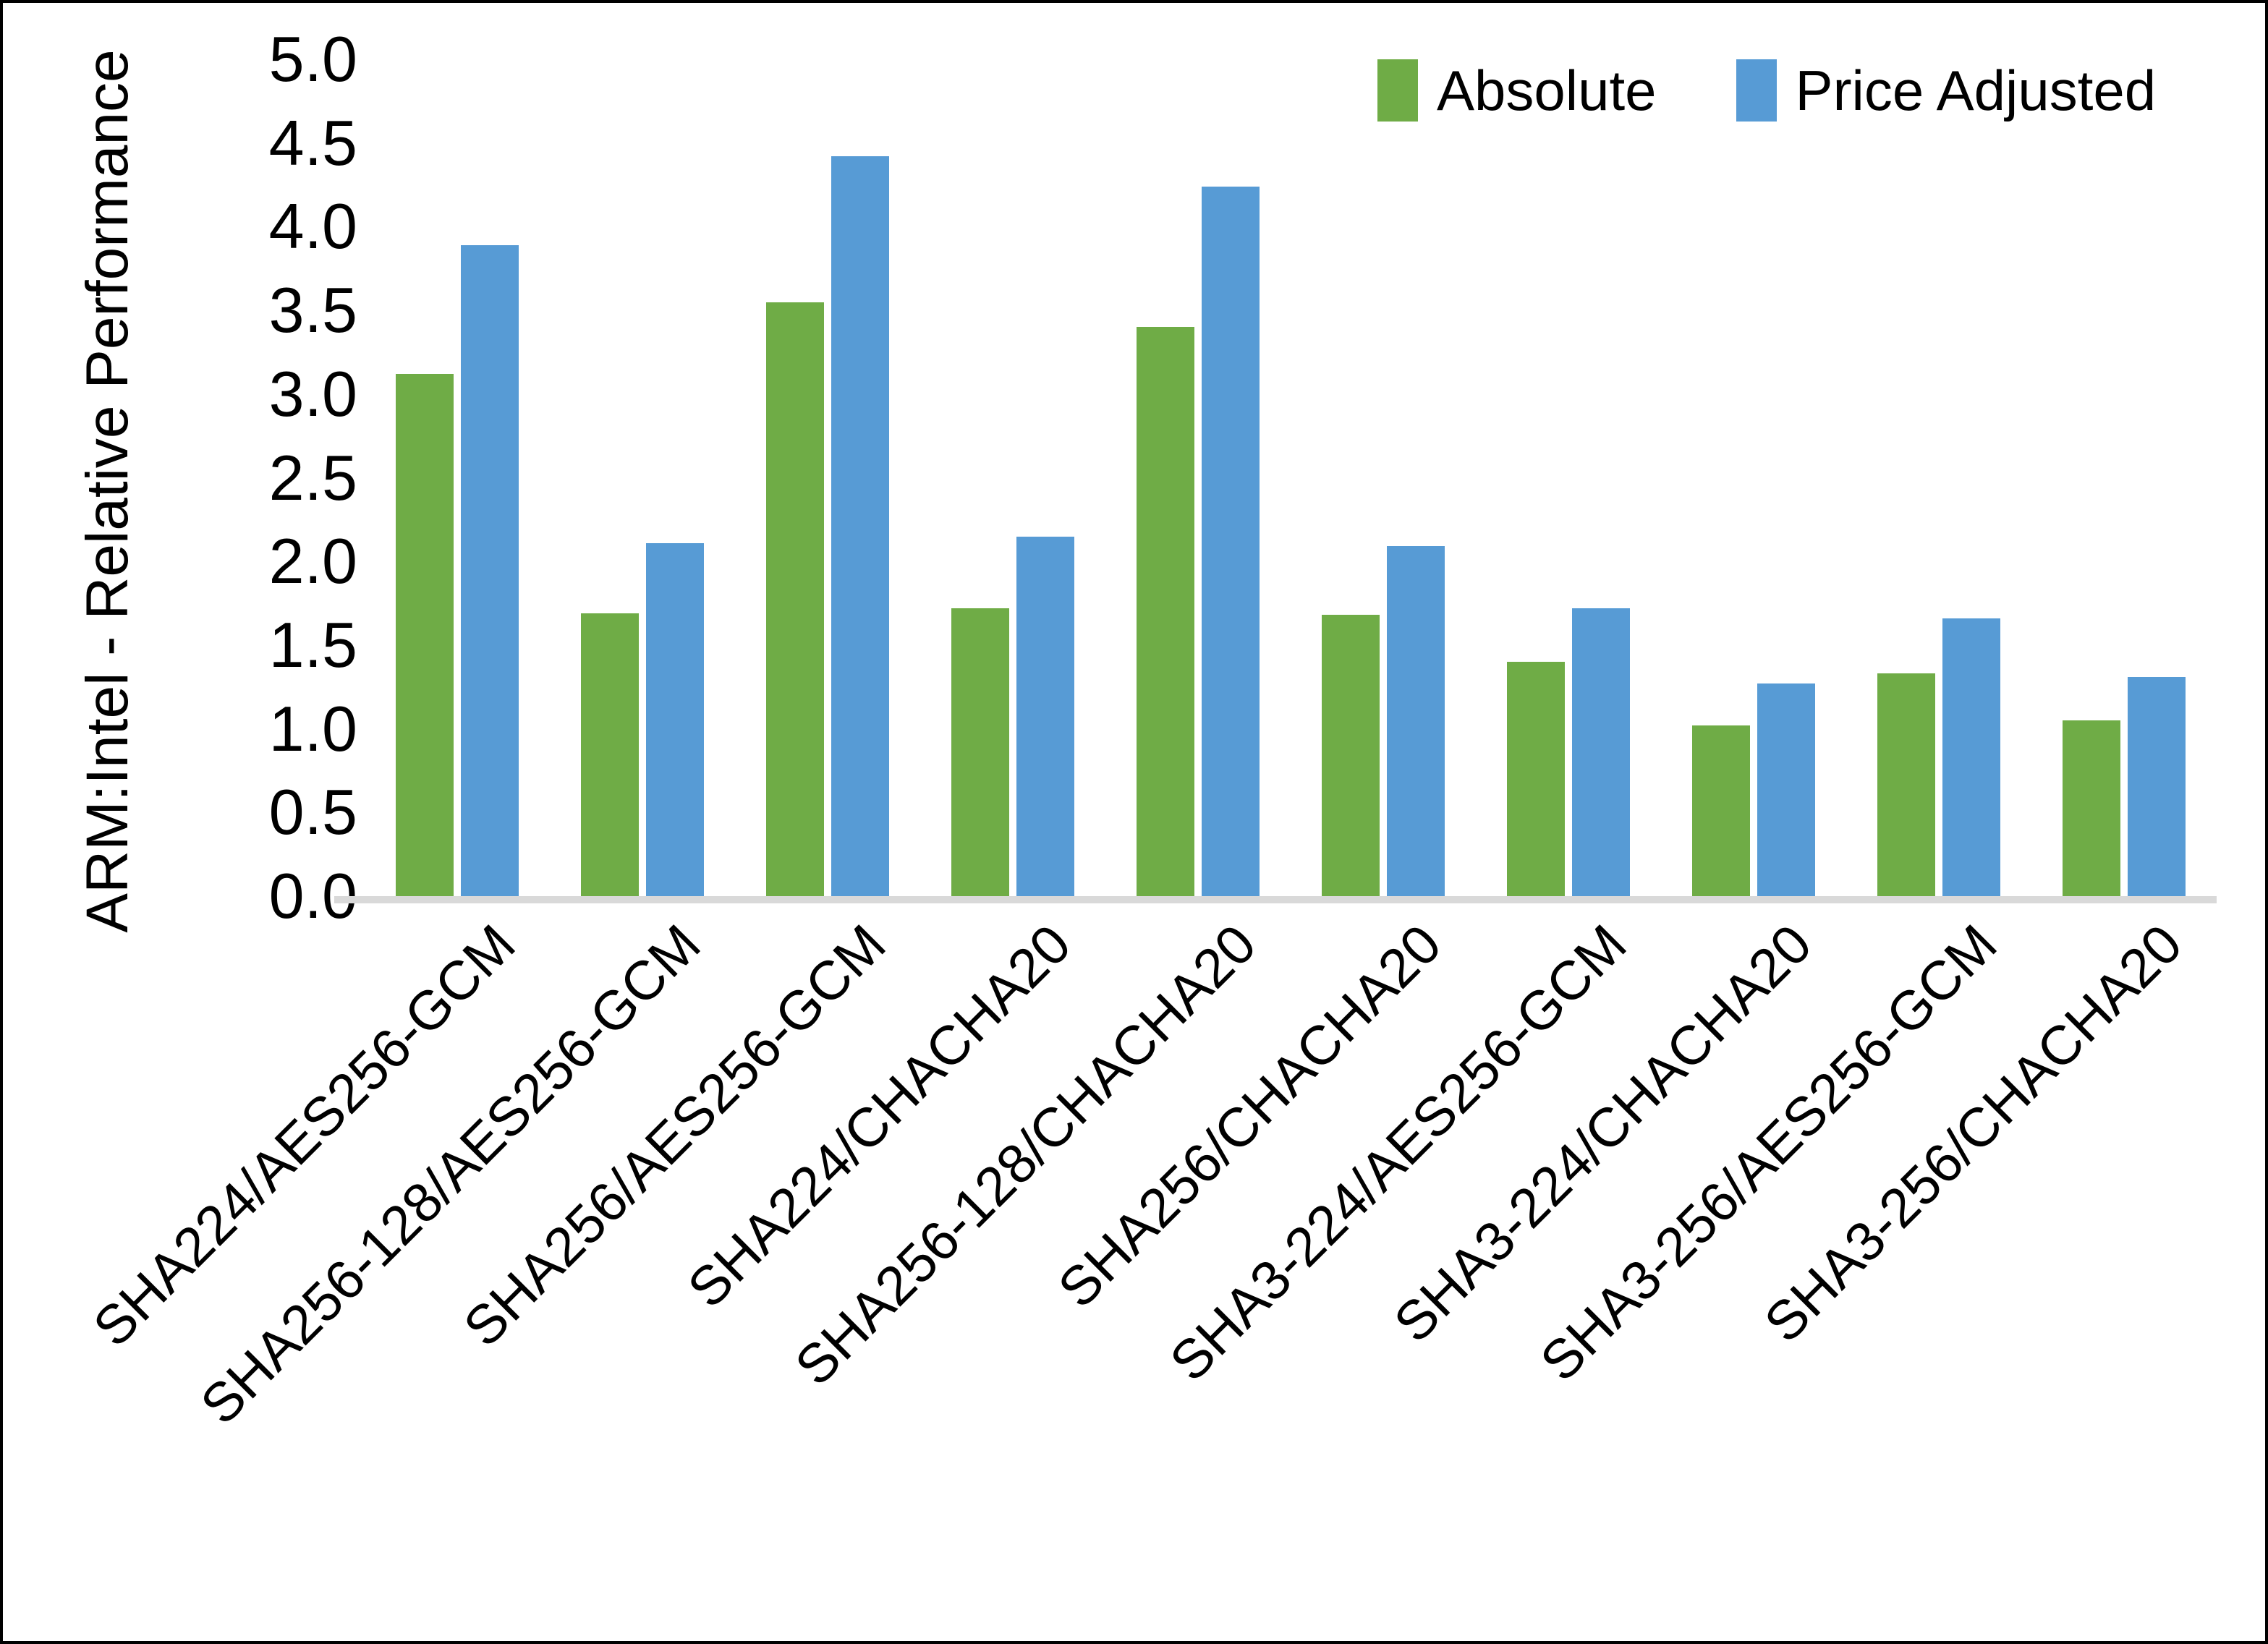 This screenshot has width=2268, height=1644. I want to click on legend-label: Absolute, so click(1547, 90).